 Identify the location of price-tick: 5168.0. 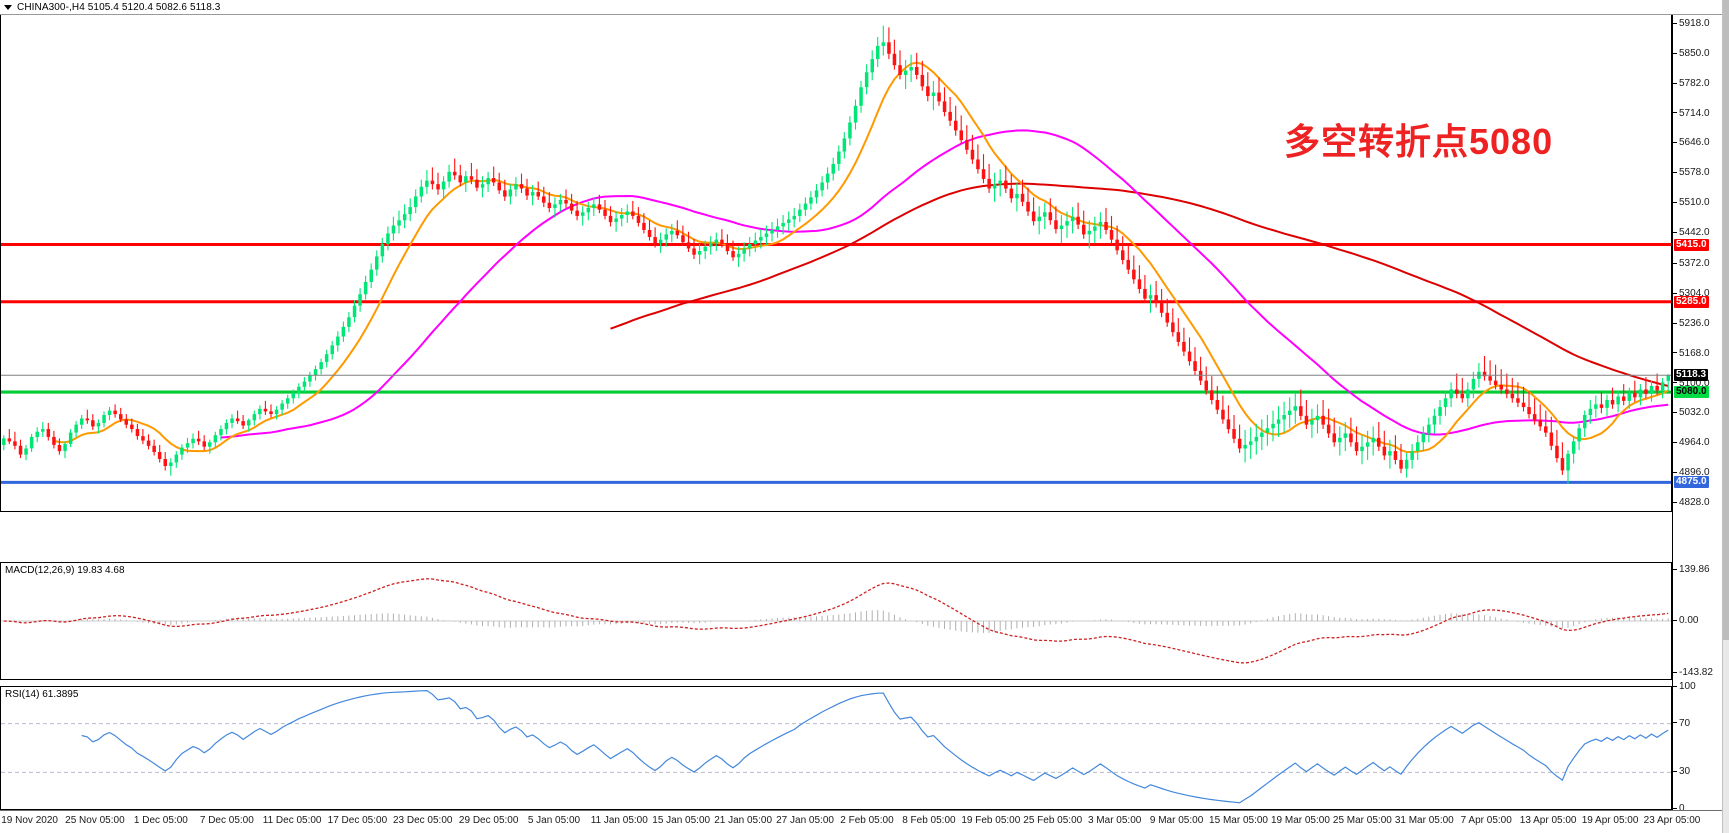
(1691, 353).